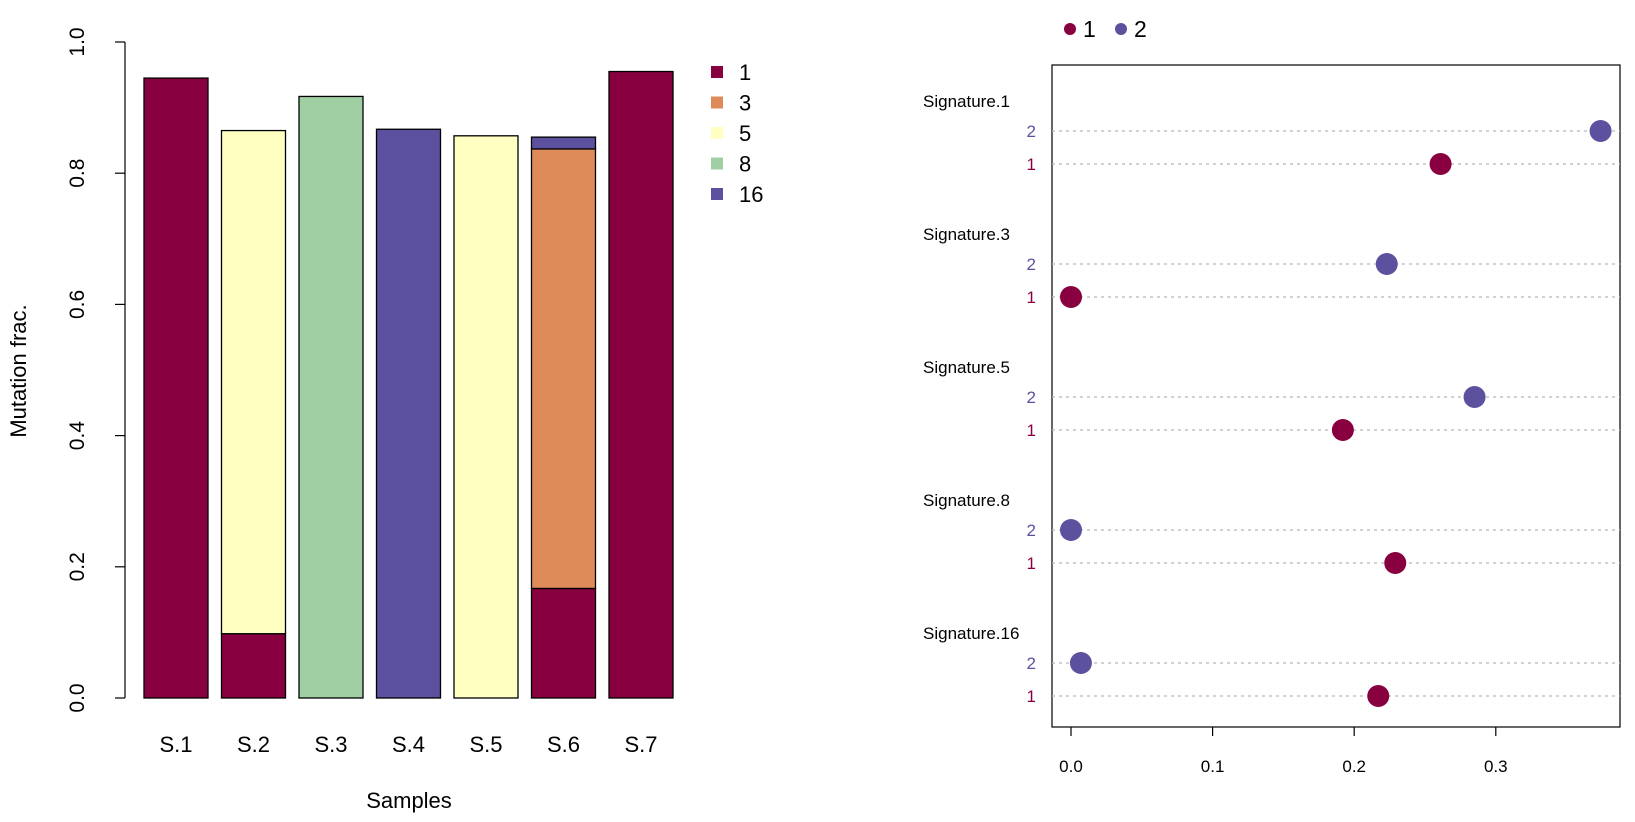 The image size is (1635, 822). Describe the element at coordinates (77, 304) in the screenshot. I see `y-tick-label: 0.6` at that location.